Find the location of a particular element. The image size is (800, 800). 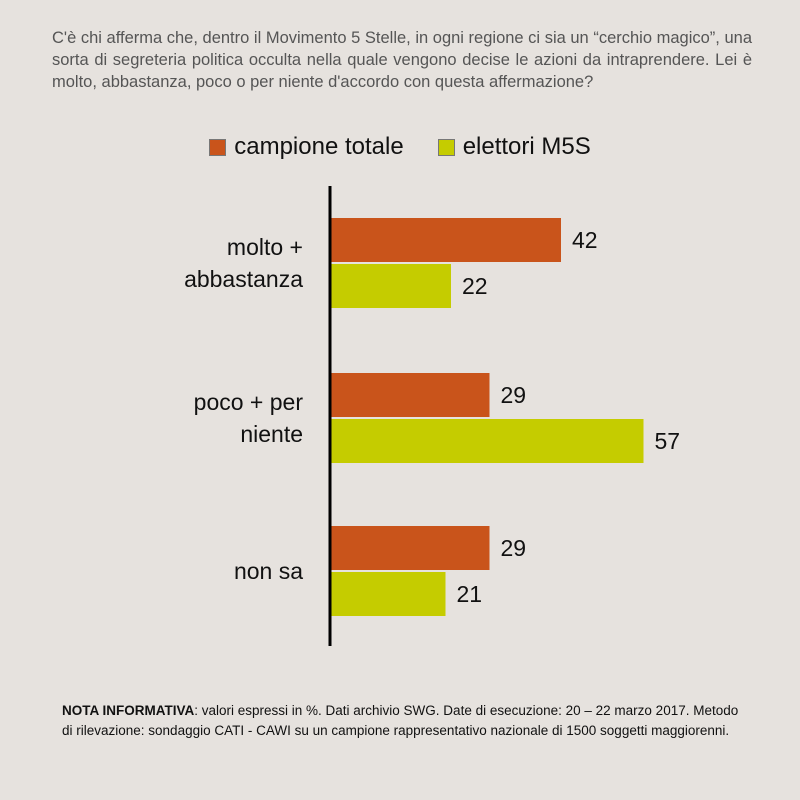

value-label-2-0: 29 is located at coordinates (514, 548).